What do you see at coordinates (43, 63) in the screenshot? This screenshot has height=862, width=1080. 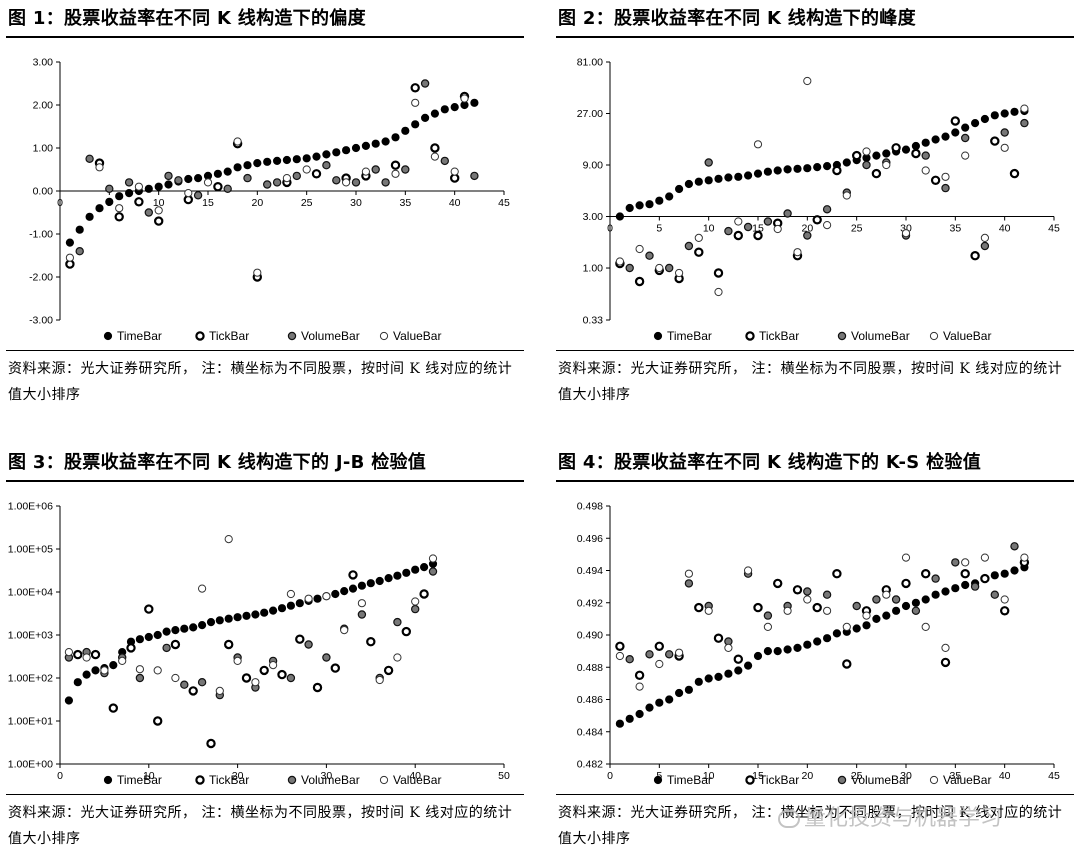 I see `y-tick-label: 3.00` at bounding box center [43, 63].